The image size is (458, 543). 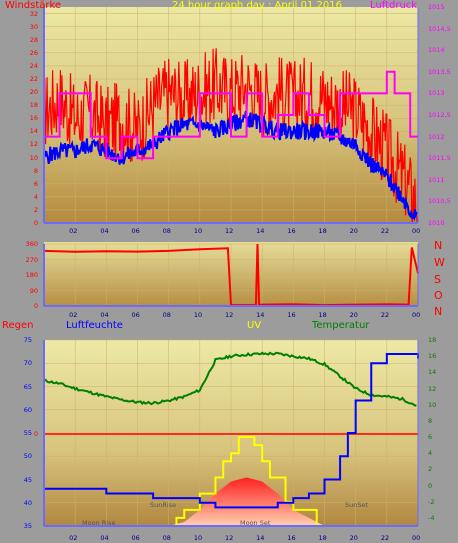 I want to click on direction-x-tick-label: 16, so click(x=291, y=315).